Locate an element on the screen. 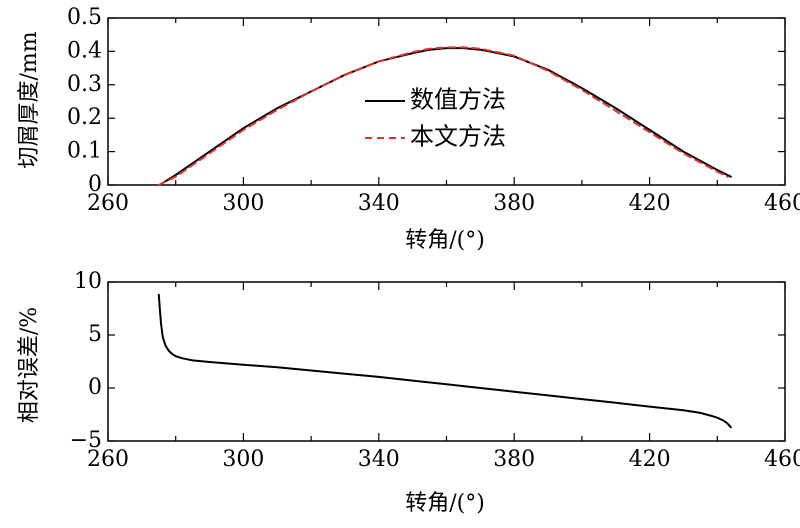 This screenshot has width=800, height=528. top-x-tick-label: 340 is located at coordinates (379, 203).